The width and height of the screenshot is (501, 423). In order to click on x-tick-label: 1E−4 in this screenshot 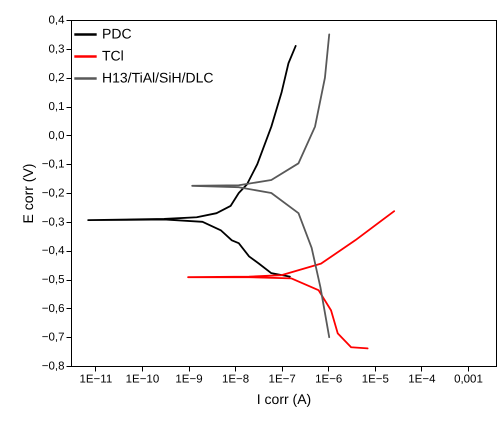, I will do `click(422, 380)`.